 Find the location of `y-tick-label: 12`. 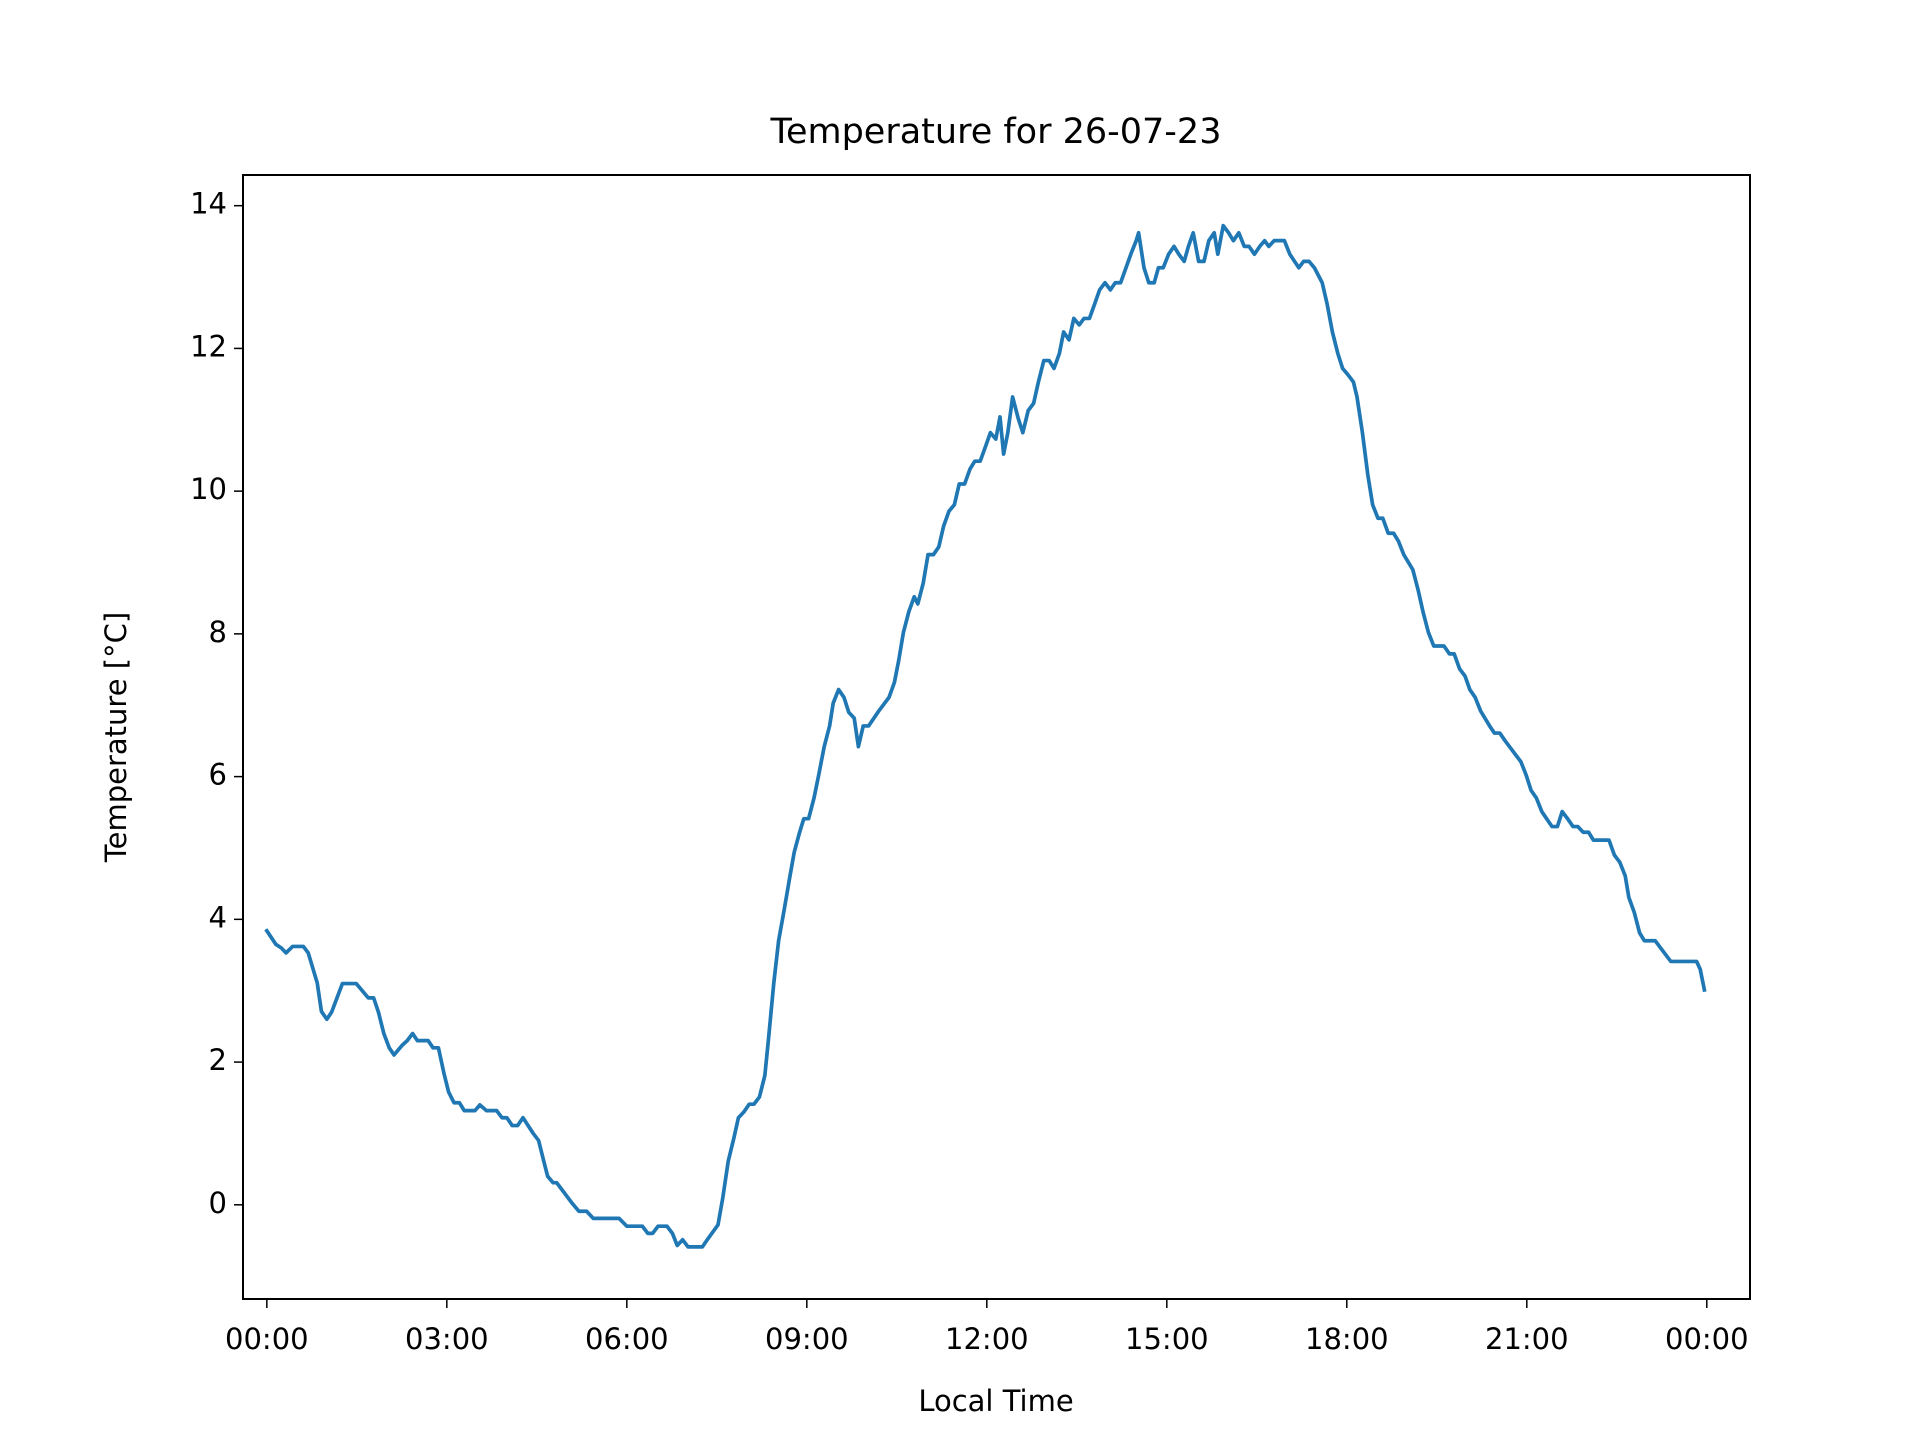

y-tick-label: 12 is located at coordinates (208, 346).